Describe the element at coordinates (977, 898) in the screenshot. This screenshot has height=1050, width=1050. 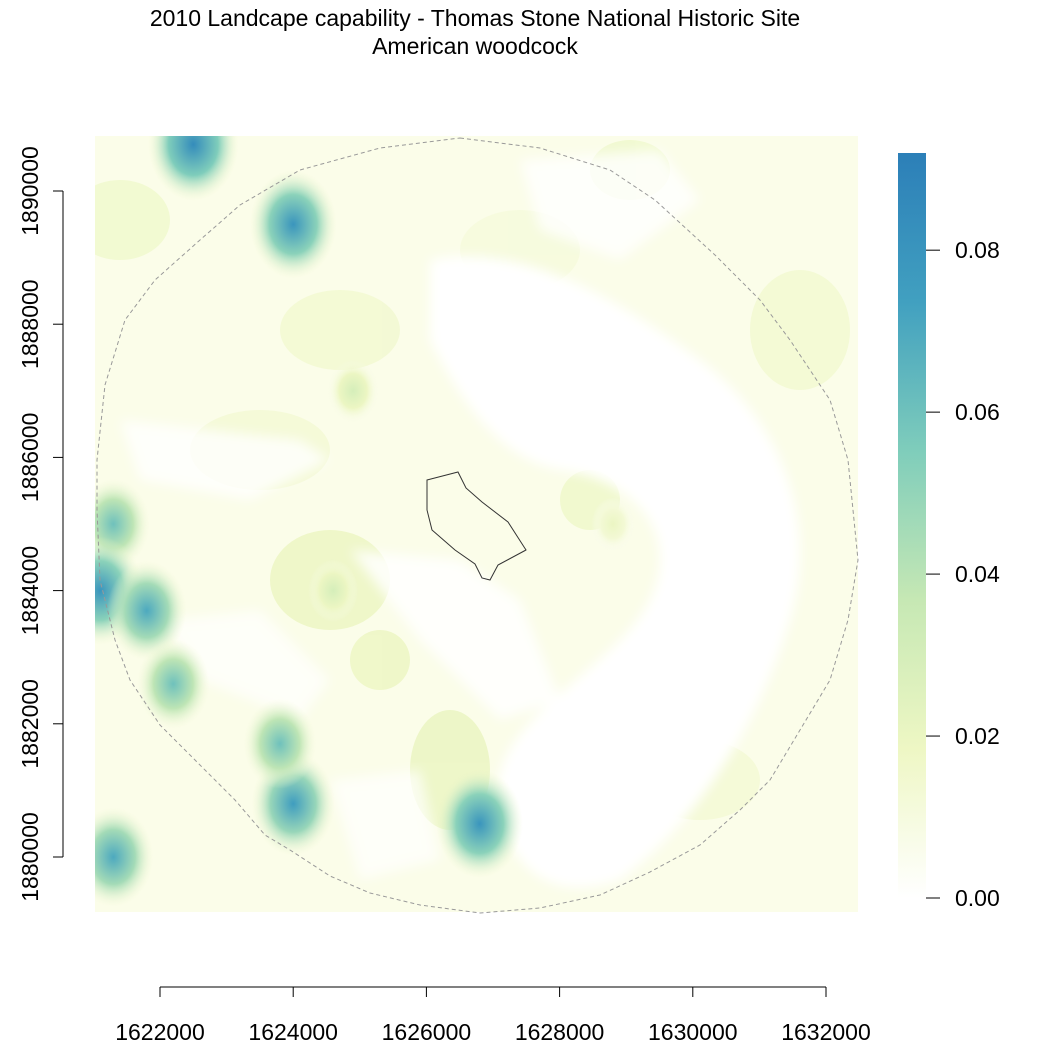
I see `legend-tick-label: 0.00` at that location.